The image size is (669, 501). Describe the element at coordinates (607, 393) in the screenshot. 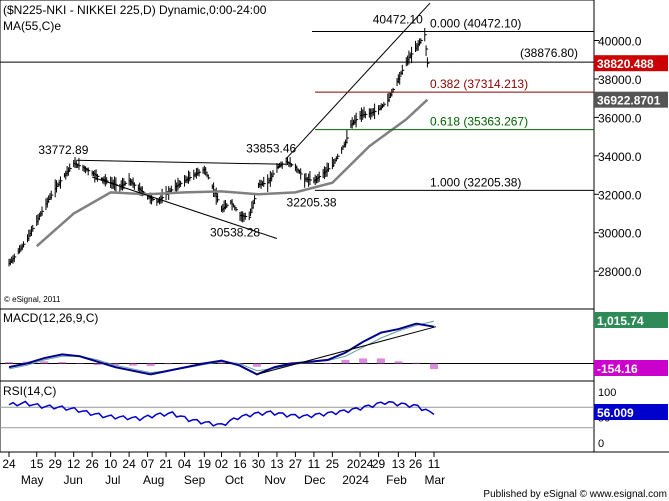

I see `rsi-y-tick: 100` at that location.